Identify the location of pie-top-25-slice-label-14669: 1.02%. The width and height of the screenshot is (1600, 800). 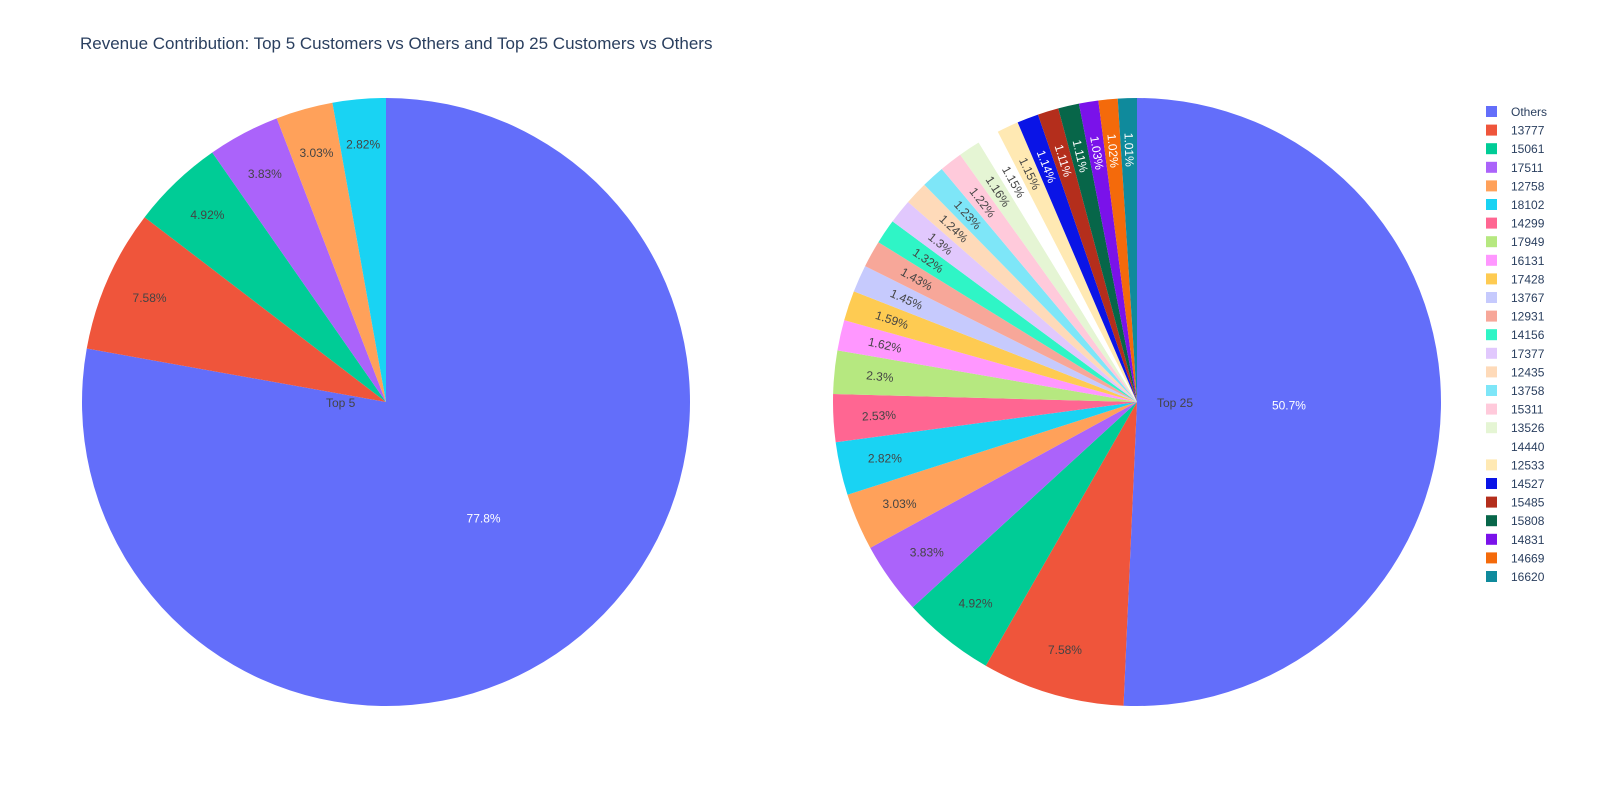
(1112, 151).